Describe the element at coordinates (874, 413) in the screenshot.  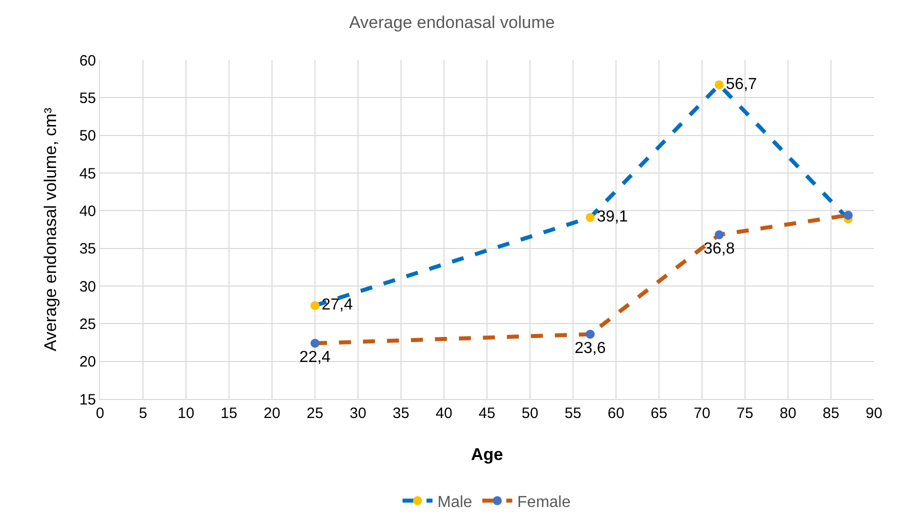
I see `x-tick-label: 90` at that location.